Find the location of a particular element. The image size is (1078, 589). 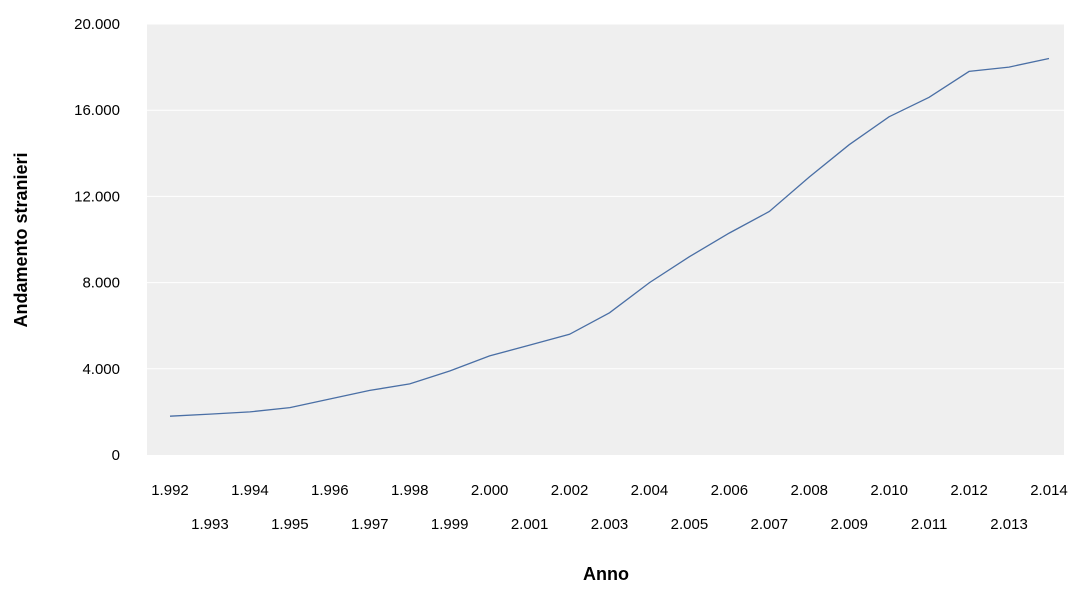

y-axis-ticks: 0 4.000 8.000 12.000 16.000 20.000 is located at coordinates (97, 240).